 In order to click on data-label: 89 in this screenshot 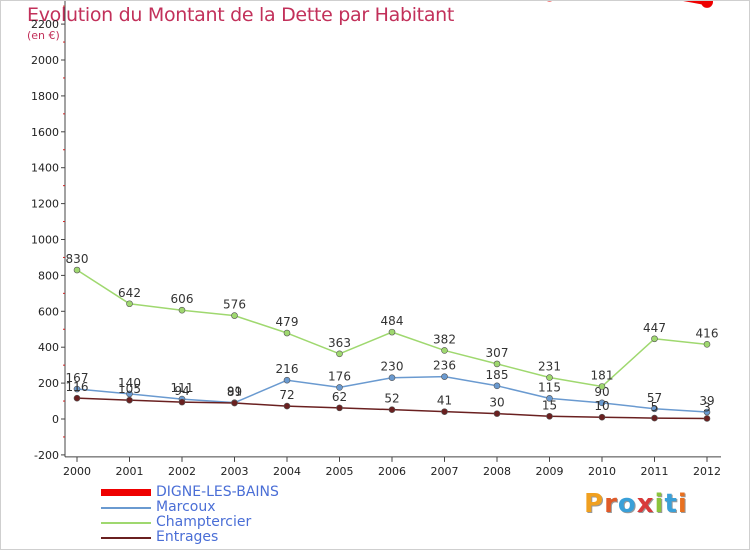, I will do `click(234, 392)`.